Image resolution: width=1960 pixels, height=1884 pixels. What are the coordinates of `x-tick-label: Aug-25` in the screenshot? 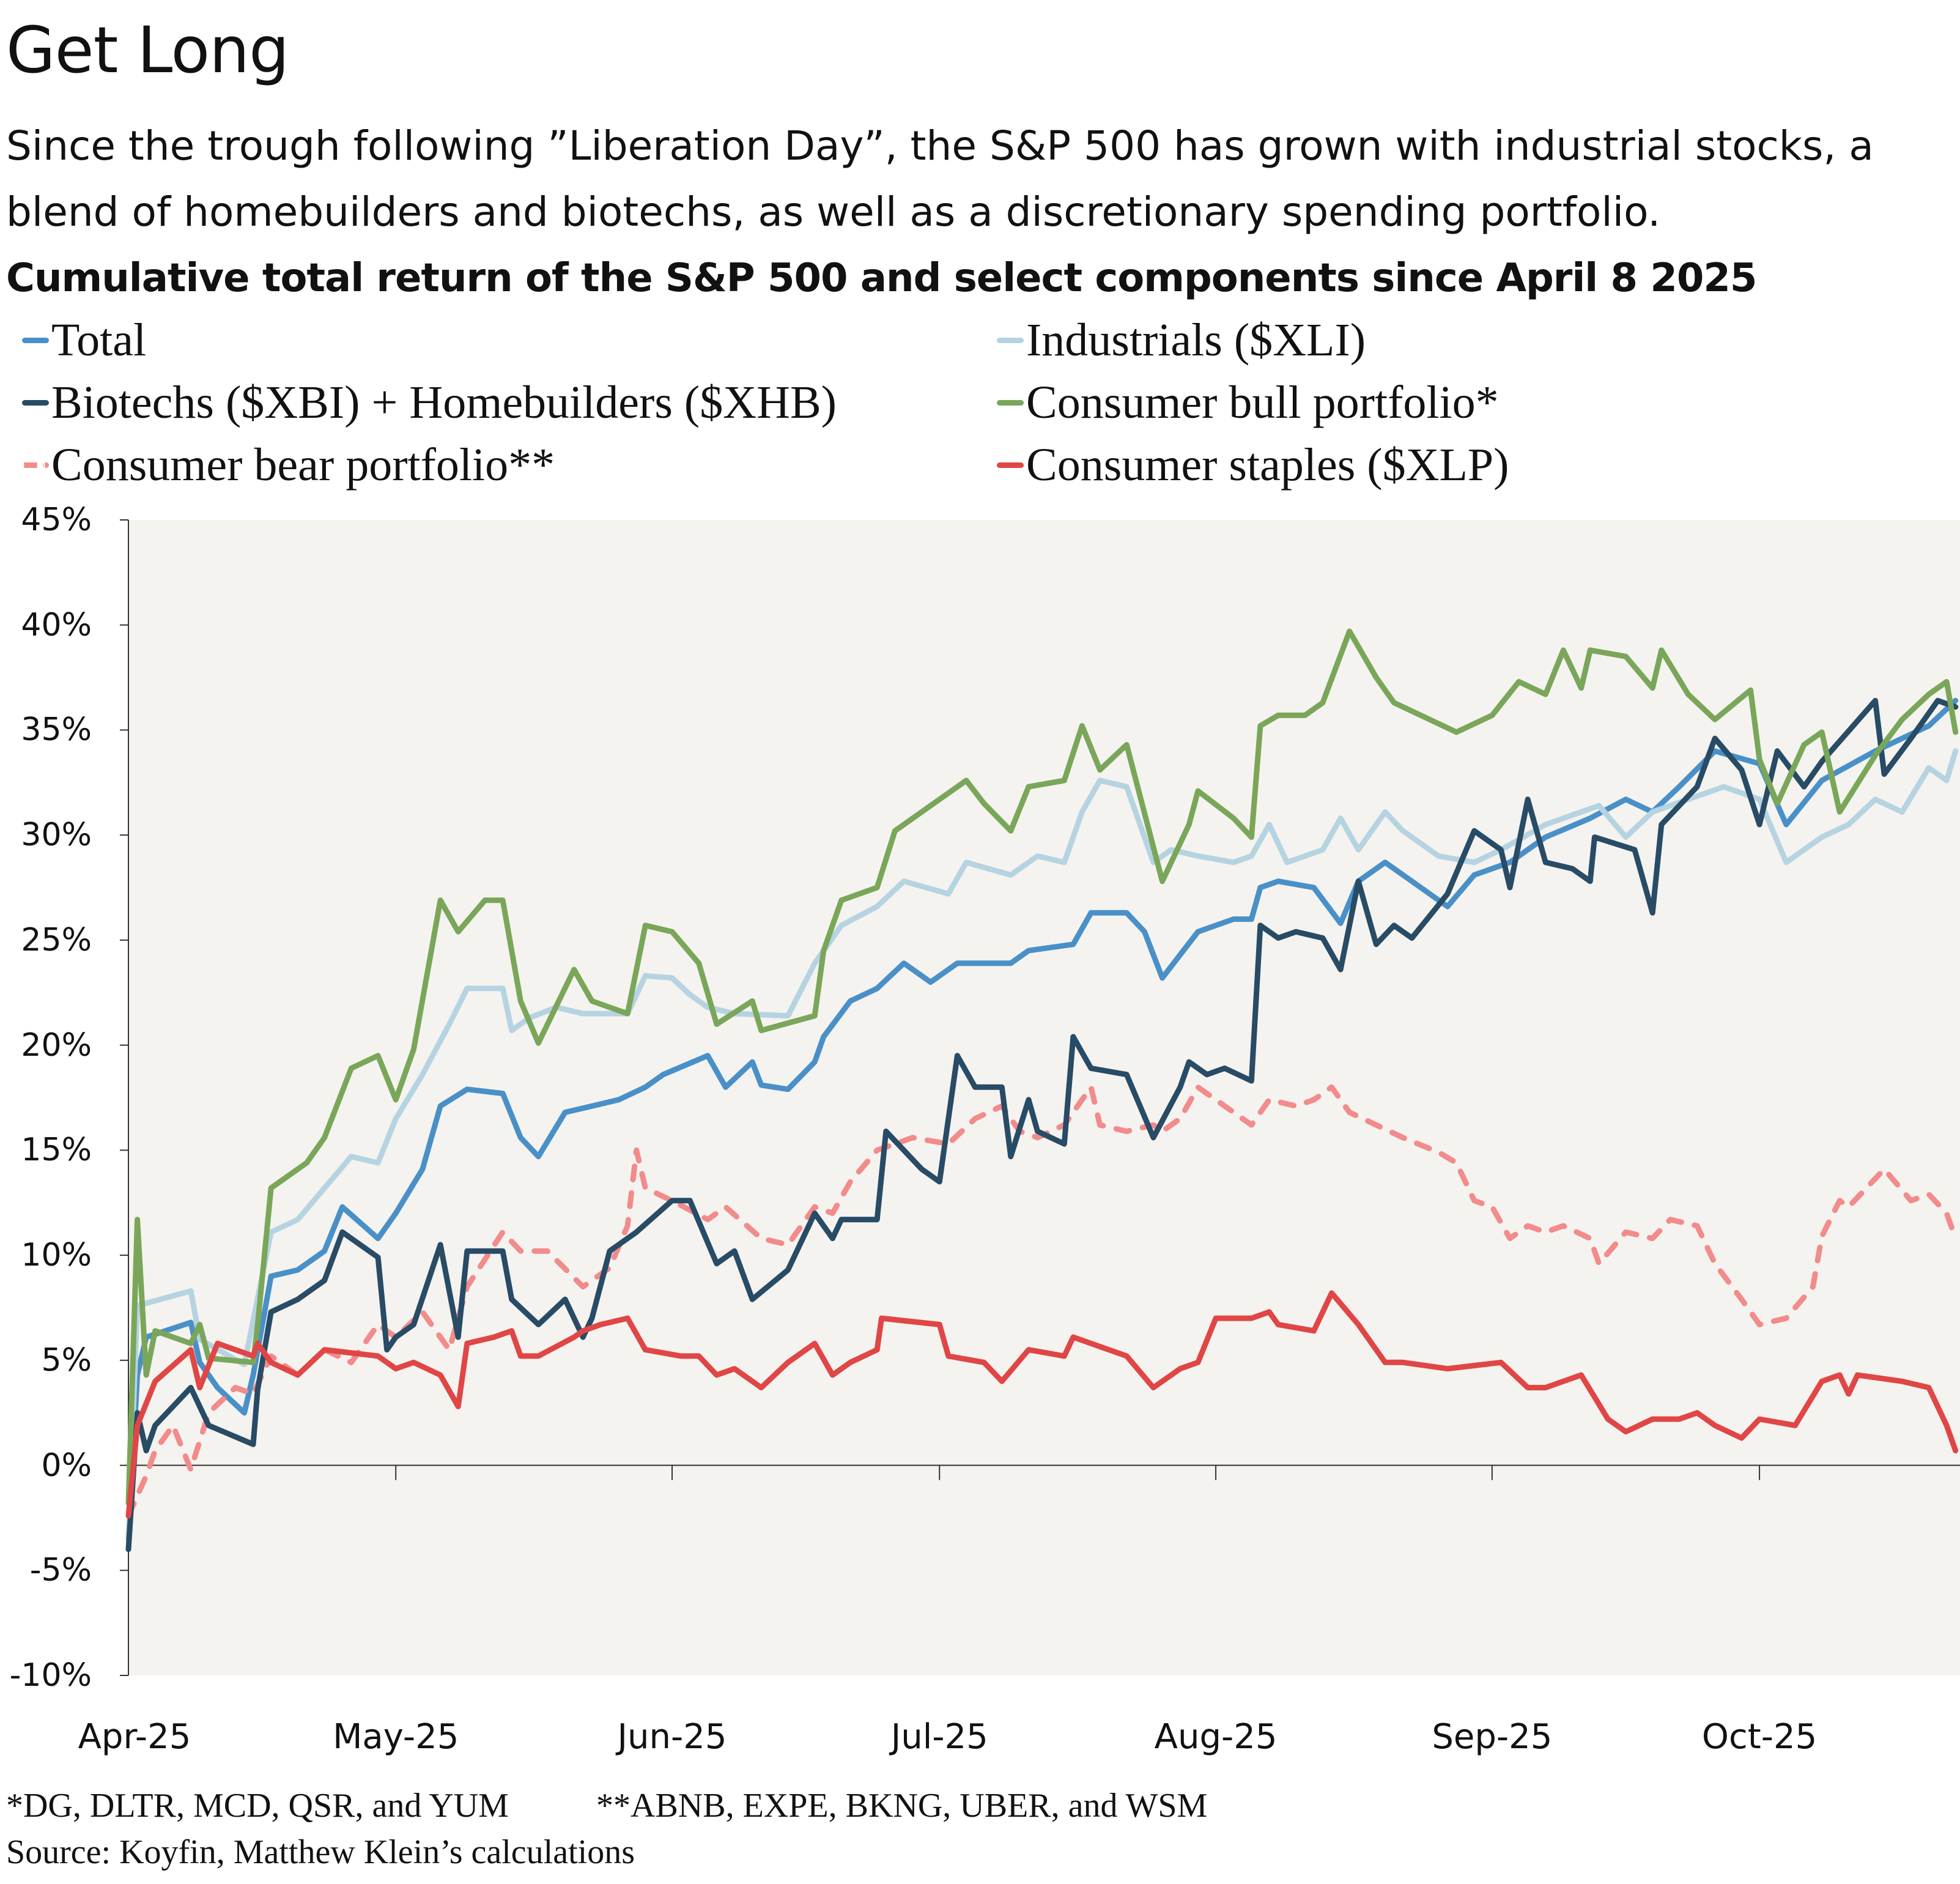 It's located at (1216, 1737).